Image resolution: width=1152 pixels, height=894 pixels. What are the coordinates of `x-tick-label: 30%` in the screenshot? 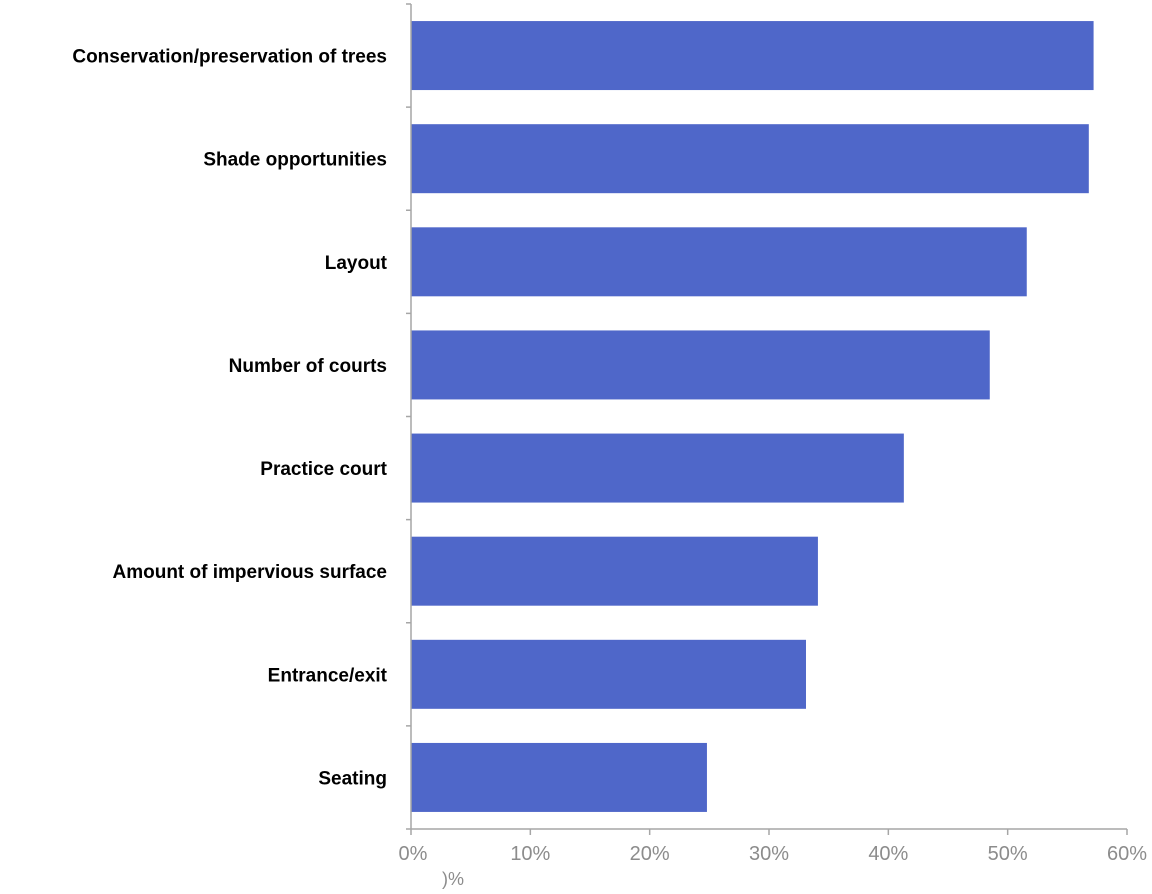 It's located at (769, 854).